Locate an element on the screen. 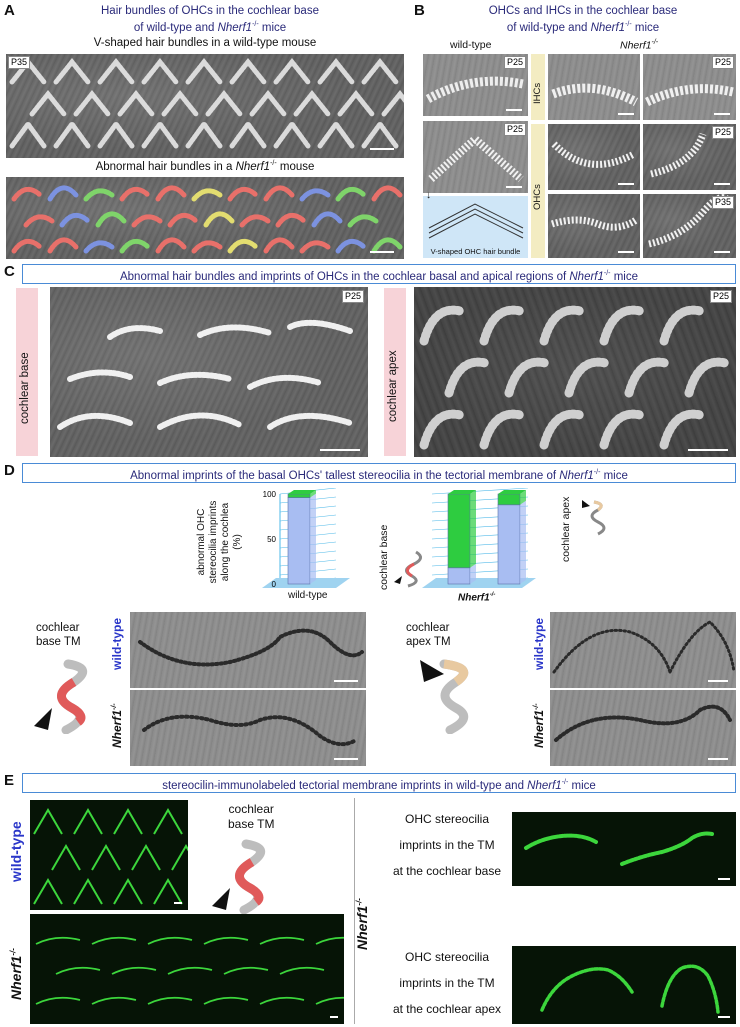  label-line: cochlear is located at coordinates (251, 809).